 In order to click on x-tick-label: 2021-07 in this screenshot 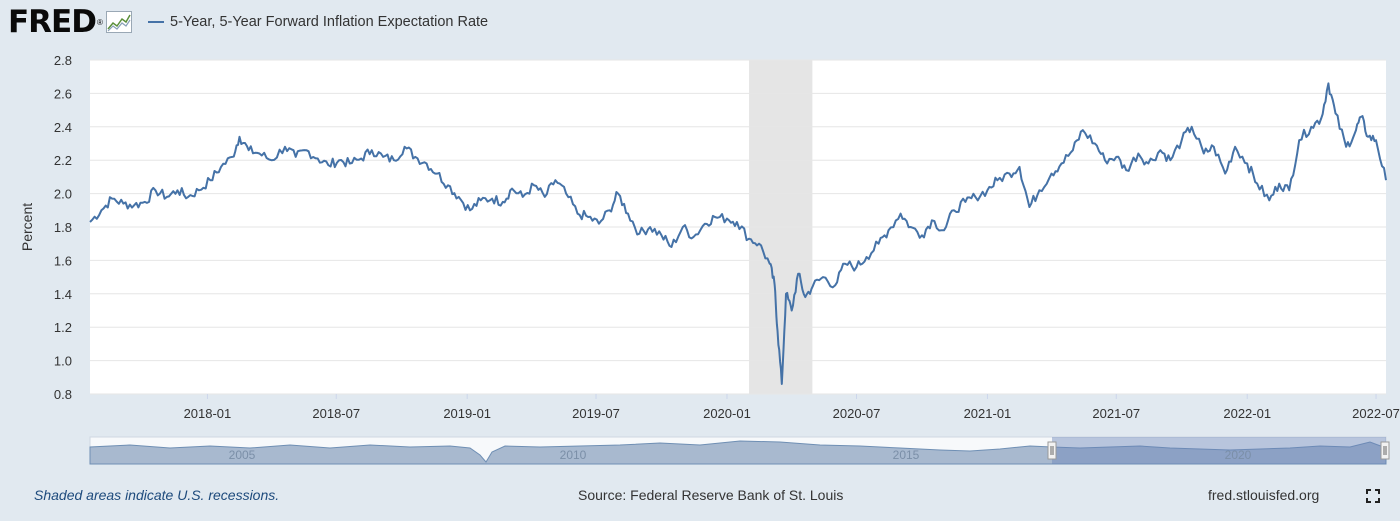, I will do `click(1116, 413)`.